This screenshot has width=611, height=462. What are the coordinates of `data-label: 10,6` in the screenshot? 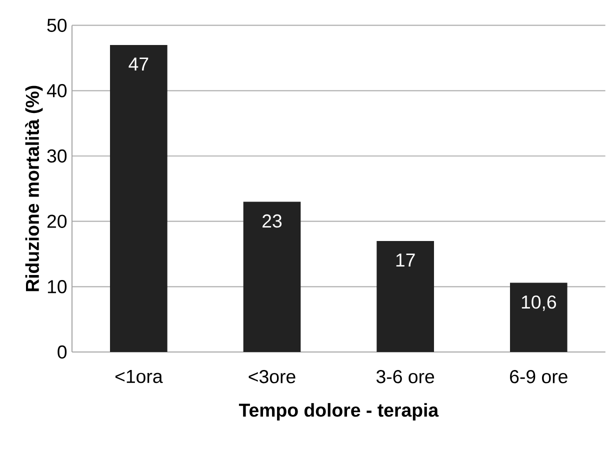 It's located at (539, 303).